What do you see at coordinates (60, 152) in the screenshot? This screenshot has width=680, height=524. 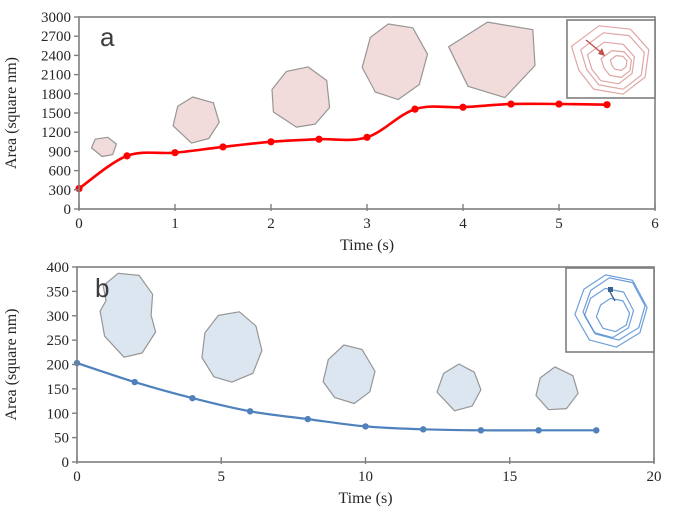 I see `y-tick-label: 900` at bounding box center [60, 152].